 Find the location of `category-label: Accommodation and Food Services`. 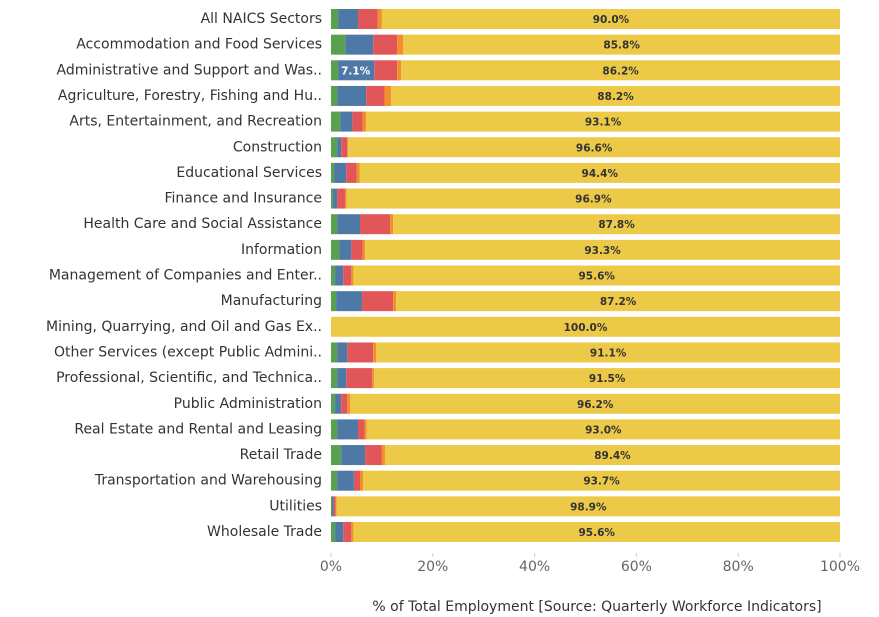

category-label: Accommodation and Food Services is located at coordinates (199, 45).